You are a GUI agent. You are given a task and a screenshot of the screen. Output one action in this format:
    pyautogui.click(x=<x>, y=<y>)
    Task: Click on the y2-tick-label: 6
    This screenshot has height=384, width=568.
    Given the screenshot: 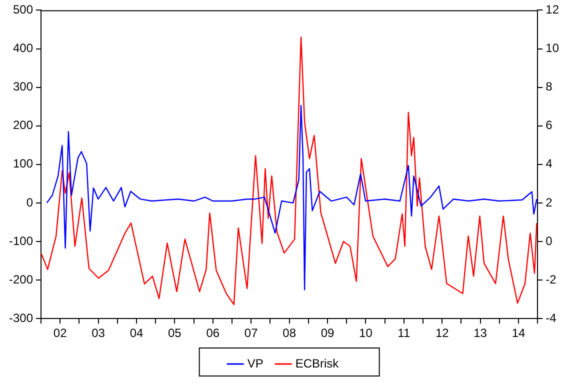 What is the action you would take?
    pyautogui.click(x=549, y=125)
    